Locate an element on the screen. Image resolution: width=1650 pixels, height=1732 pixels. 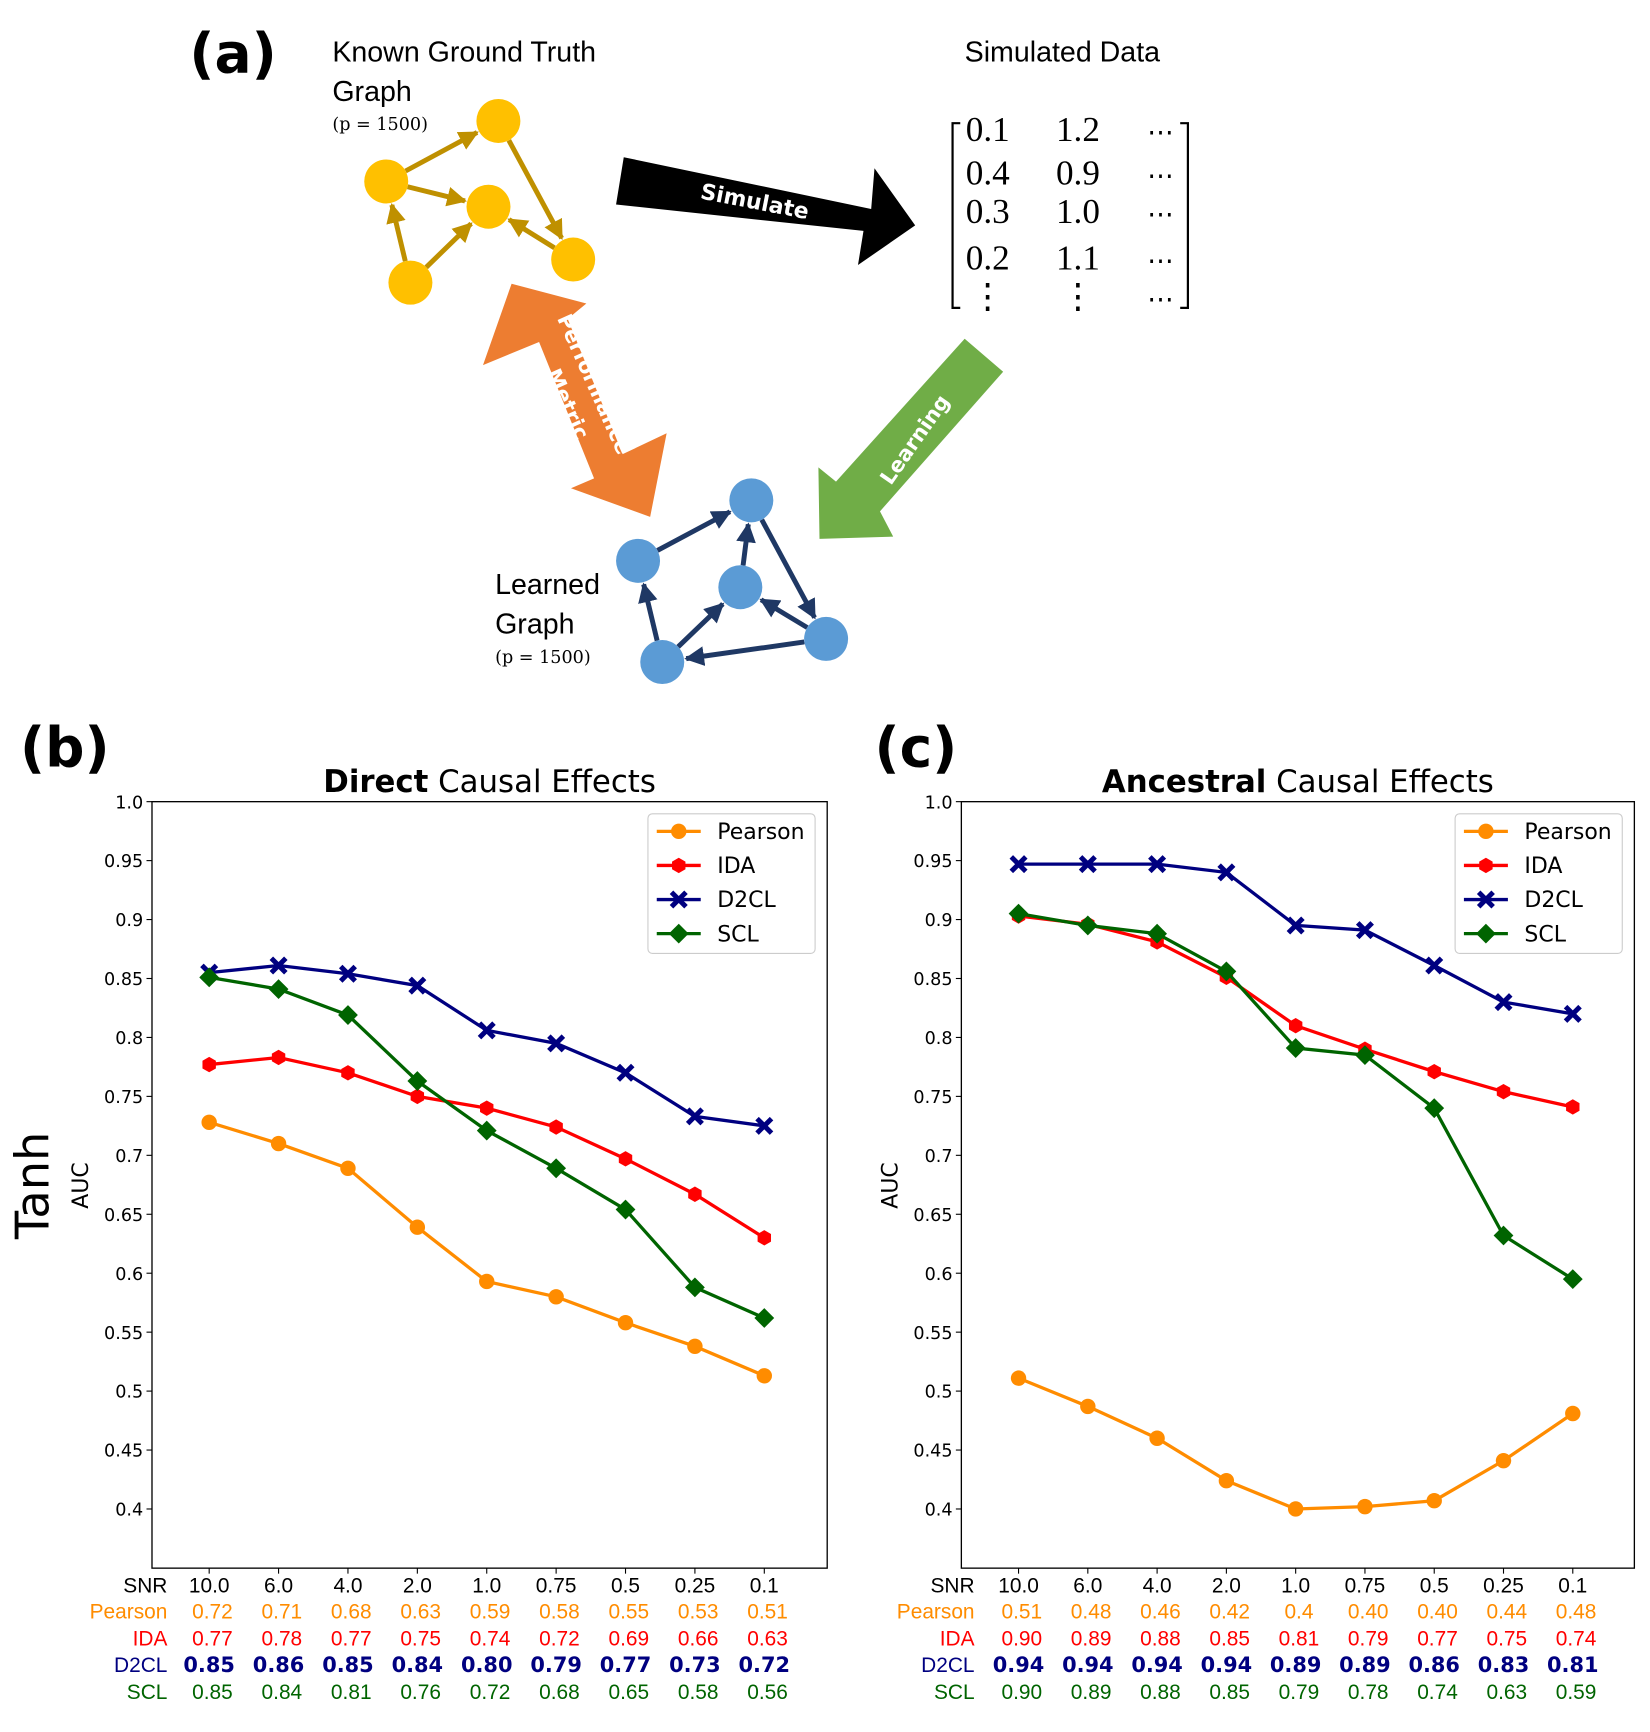
legend-label: D2CL is located at coordinates (1553, 900).